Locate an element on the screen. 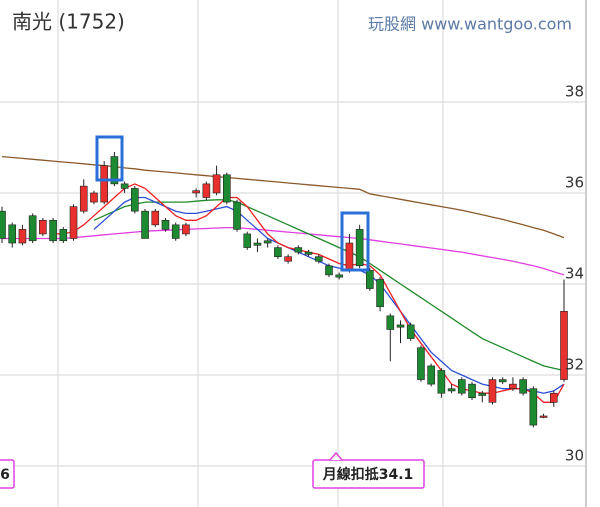  annotation-text: 6 is located at coordinates (5, 475).